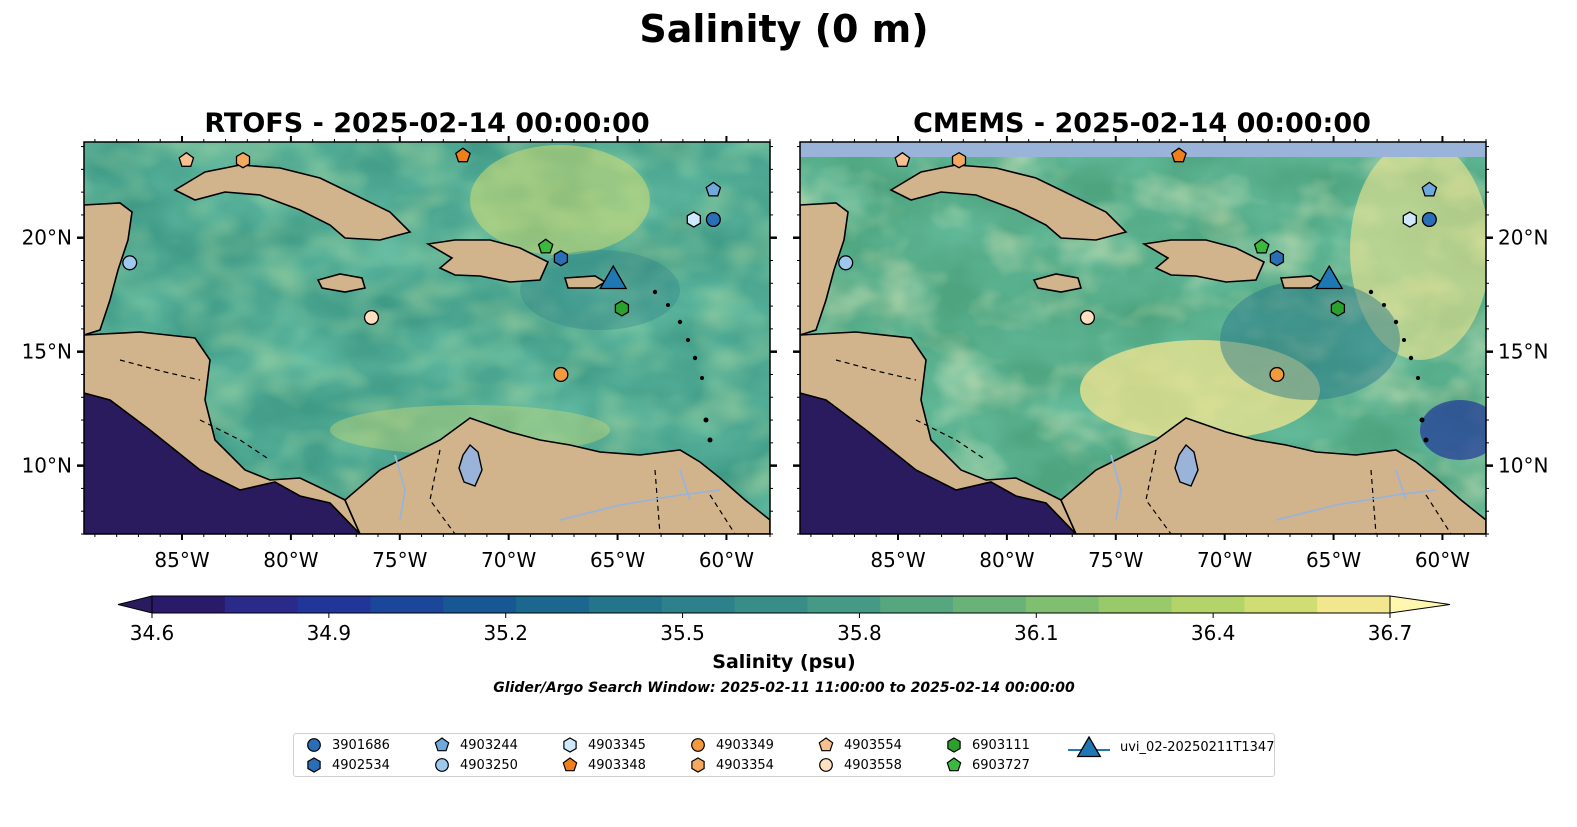 The width and height of the screenshot is (1577, 827). Describe the element at coordinates (987, 745) in the screenshot. I see `legend-item-6903111: 6903111` at that location.